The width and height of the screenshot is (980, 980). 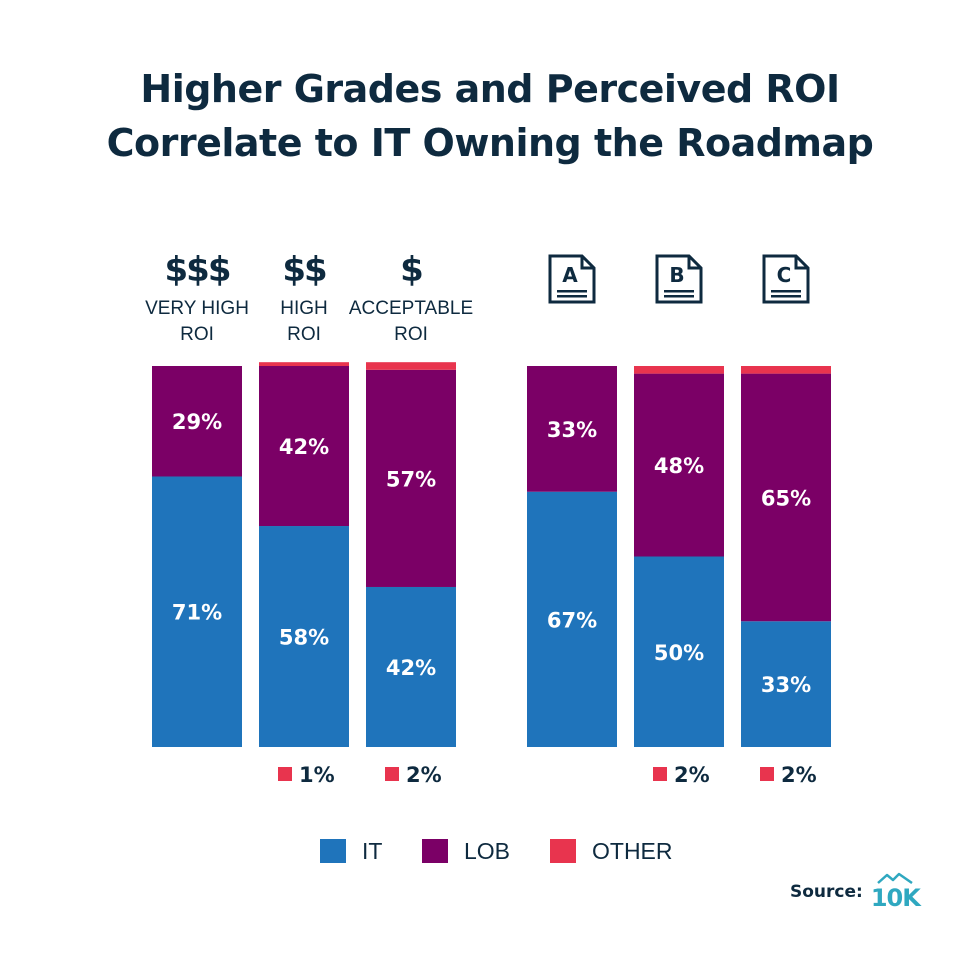 I want to click on bar-lob-b, so click(x=679, y=465).